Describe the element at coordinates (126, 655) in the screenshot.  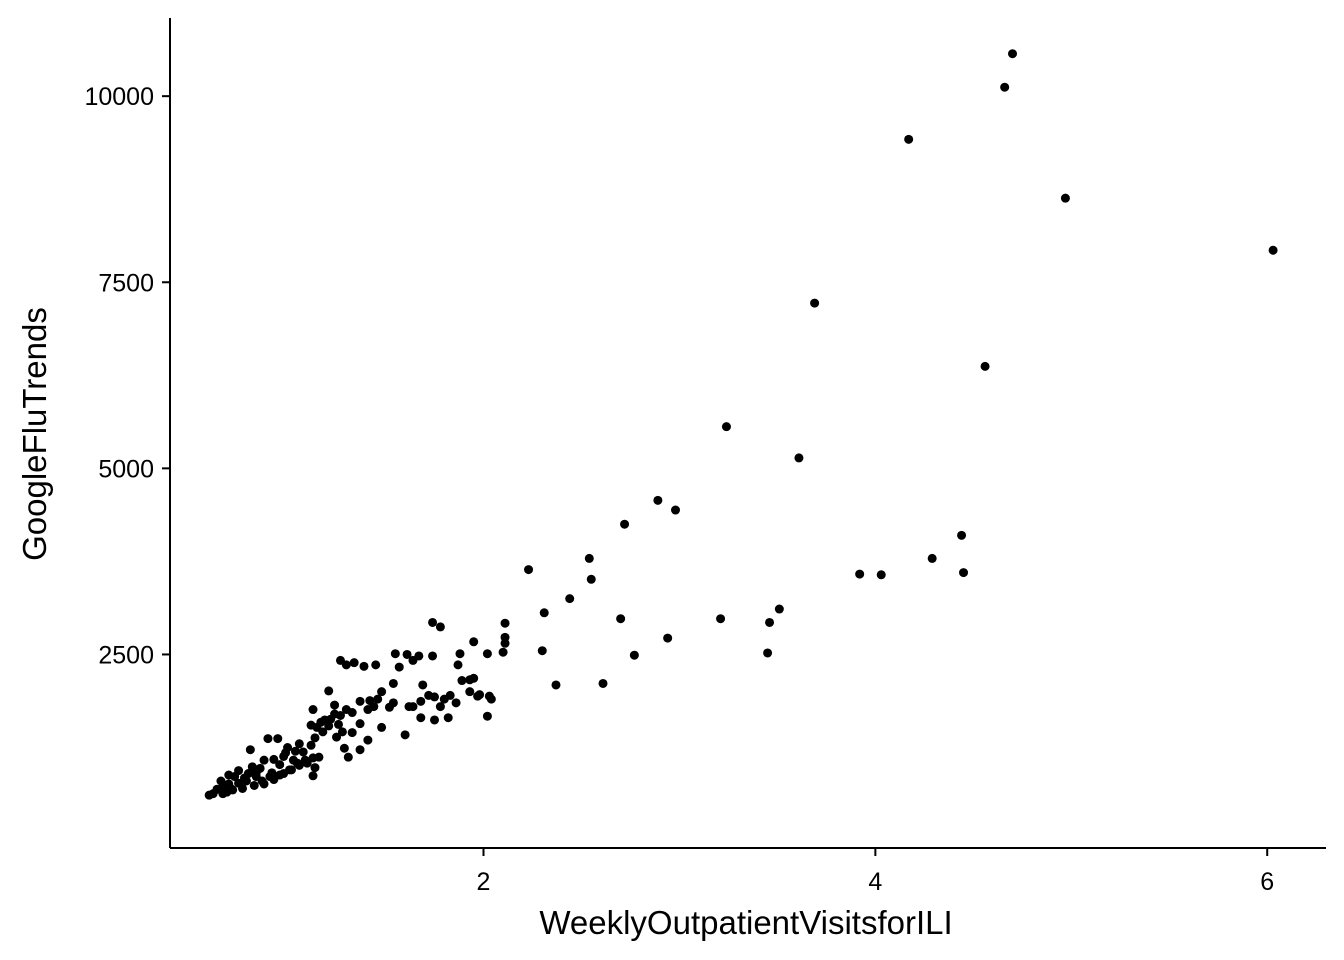
I see `y-tick-label: 2500` at that location.